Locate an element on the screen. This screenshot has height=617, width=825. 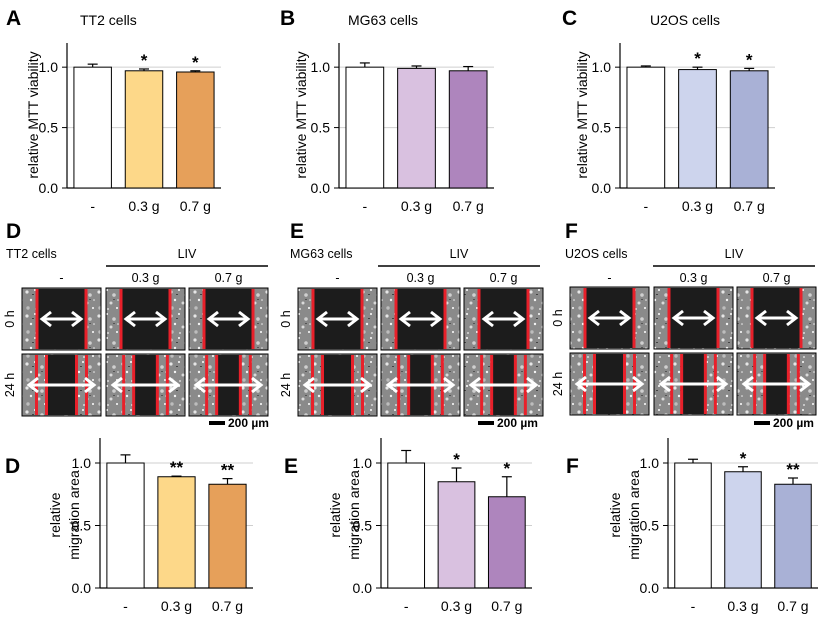
scratch-images-e is located at coordinates (420, 345).